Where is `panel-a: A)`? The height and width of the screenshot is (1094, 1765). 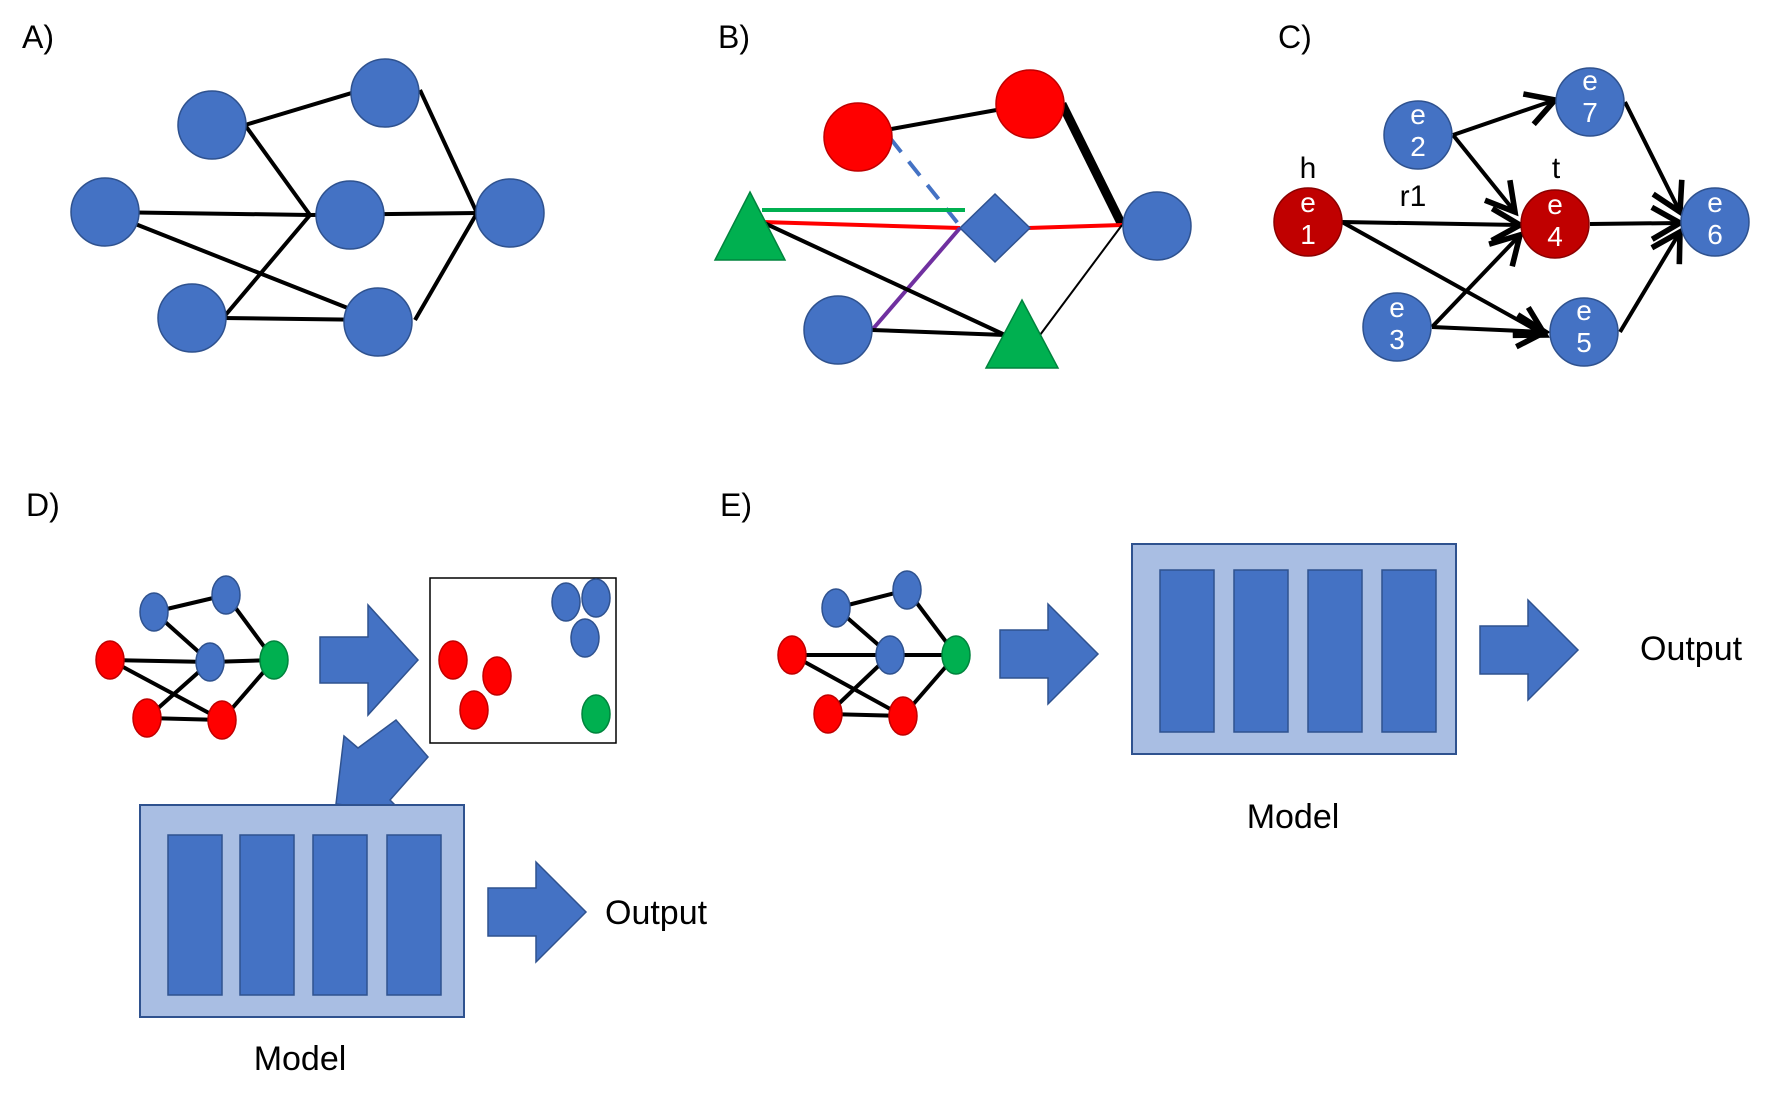
panel-a: A) is located at coordinates (283, 188).